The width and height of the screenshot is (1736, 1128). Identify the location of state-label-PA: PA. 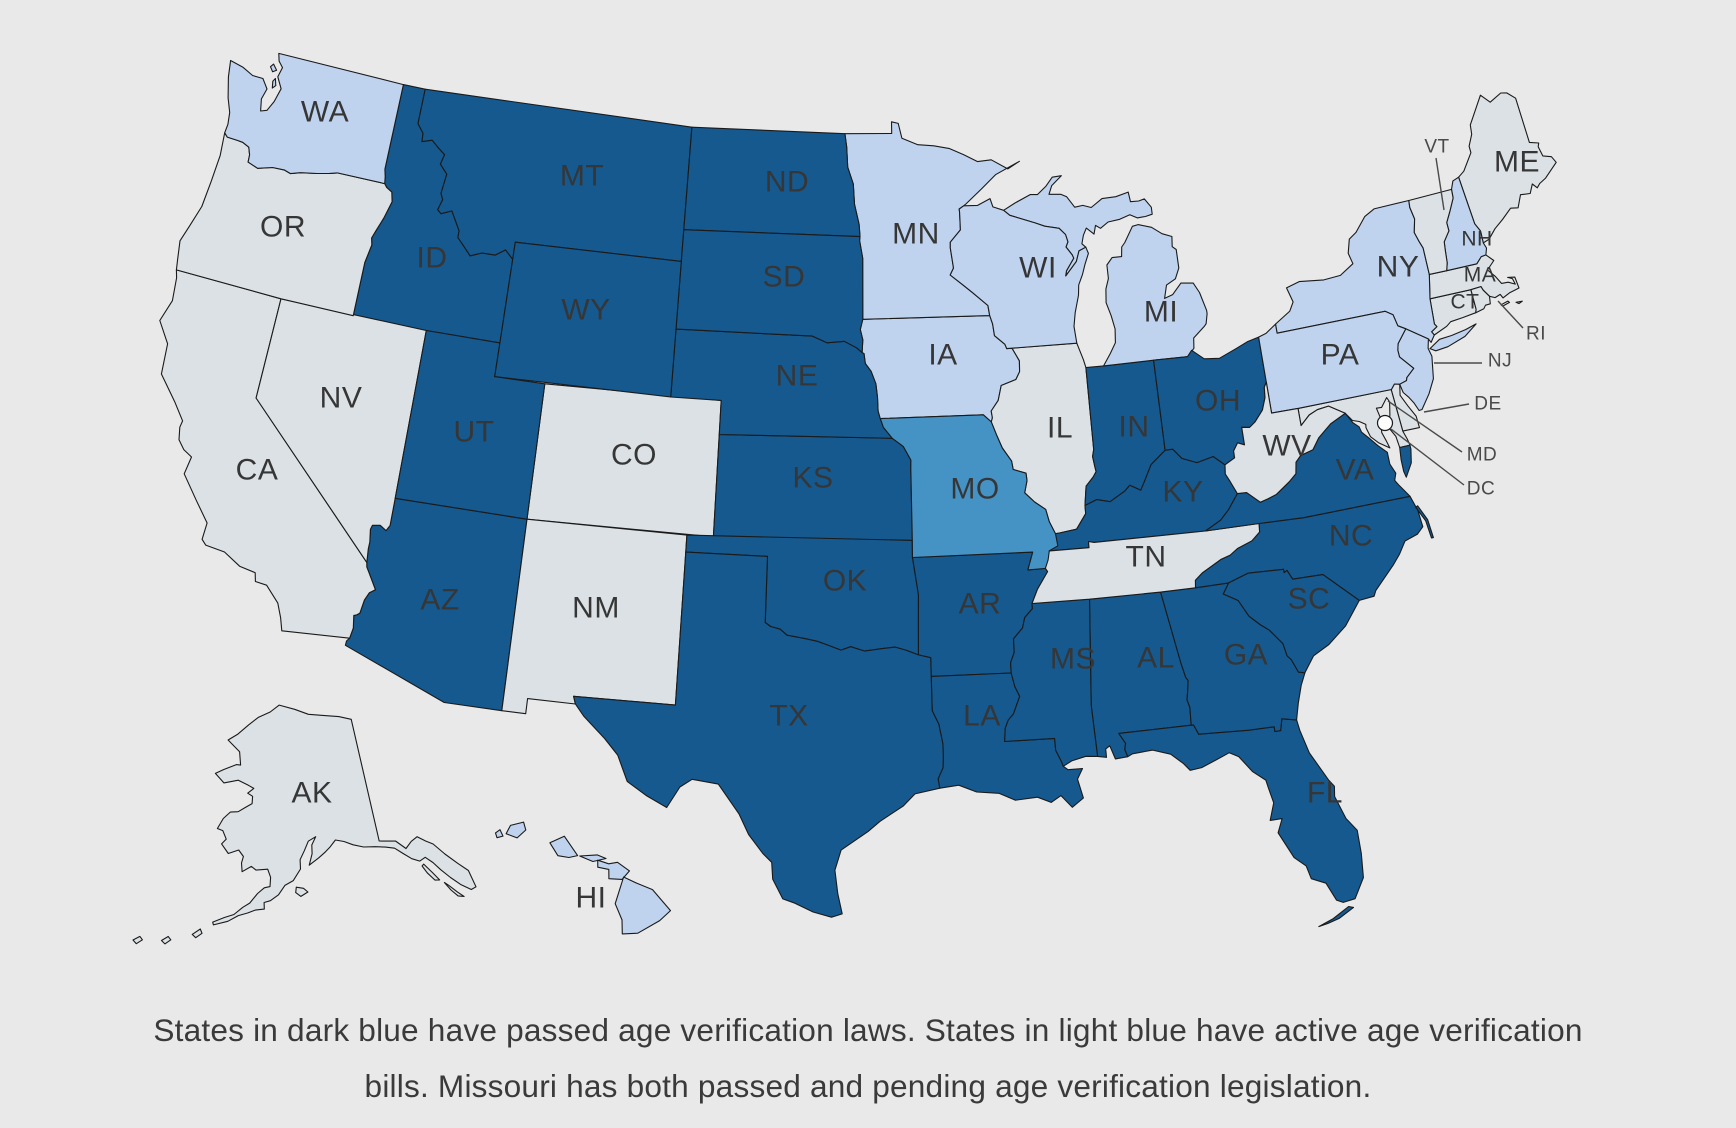
(1340, 355).